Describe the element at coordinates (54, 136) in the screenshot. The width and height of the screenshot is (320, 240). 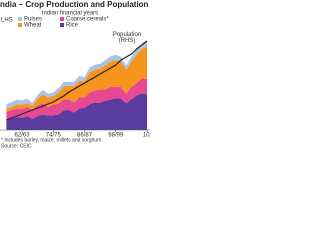
I see `x-tick-label: 74/75` at that location.